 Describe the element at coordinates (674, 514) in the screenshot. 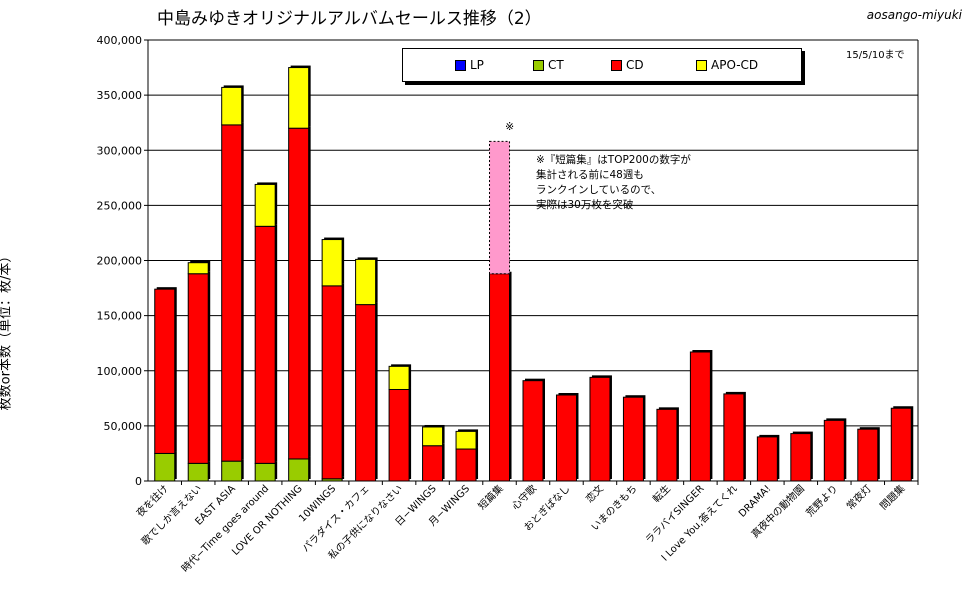

I see `x-tick-label: ララバイSINGER` at that location.